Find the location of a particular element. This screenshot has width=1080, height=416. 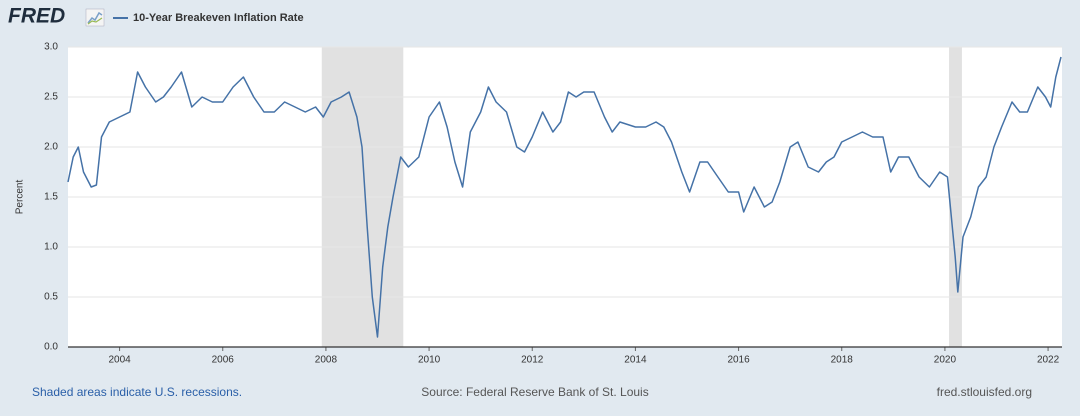

x-tick-label: 2010 is located at coordinates (429, 360).